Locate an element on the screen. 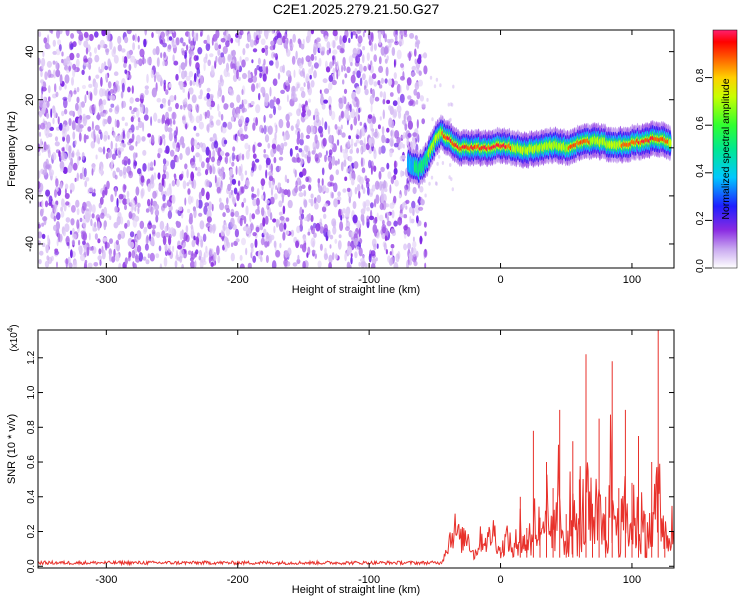 The width and height of the screenshot is (750, 600). y-tick-label: 1.0 is located at coordinates (31, 392).